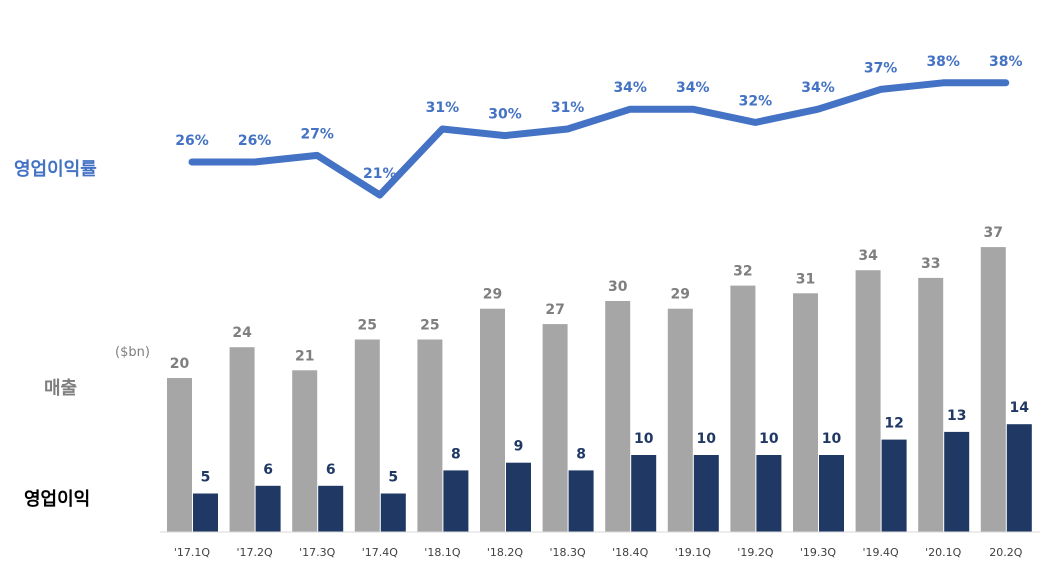 The width and height of the screenshot is (1054, 568). What do you see at coordinates (380, 174) in the screenshot?
I see `margin-point-label: 21%` at bounding box center [380, 174].